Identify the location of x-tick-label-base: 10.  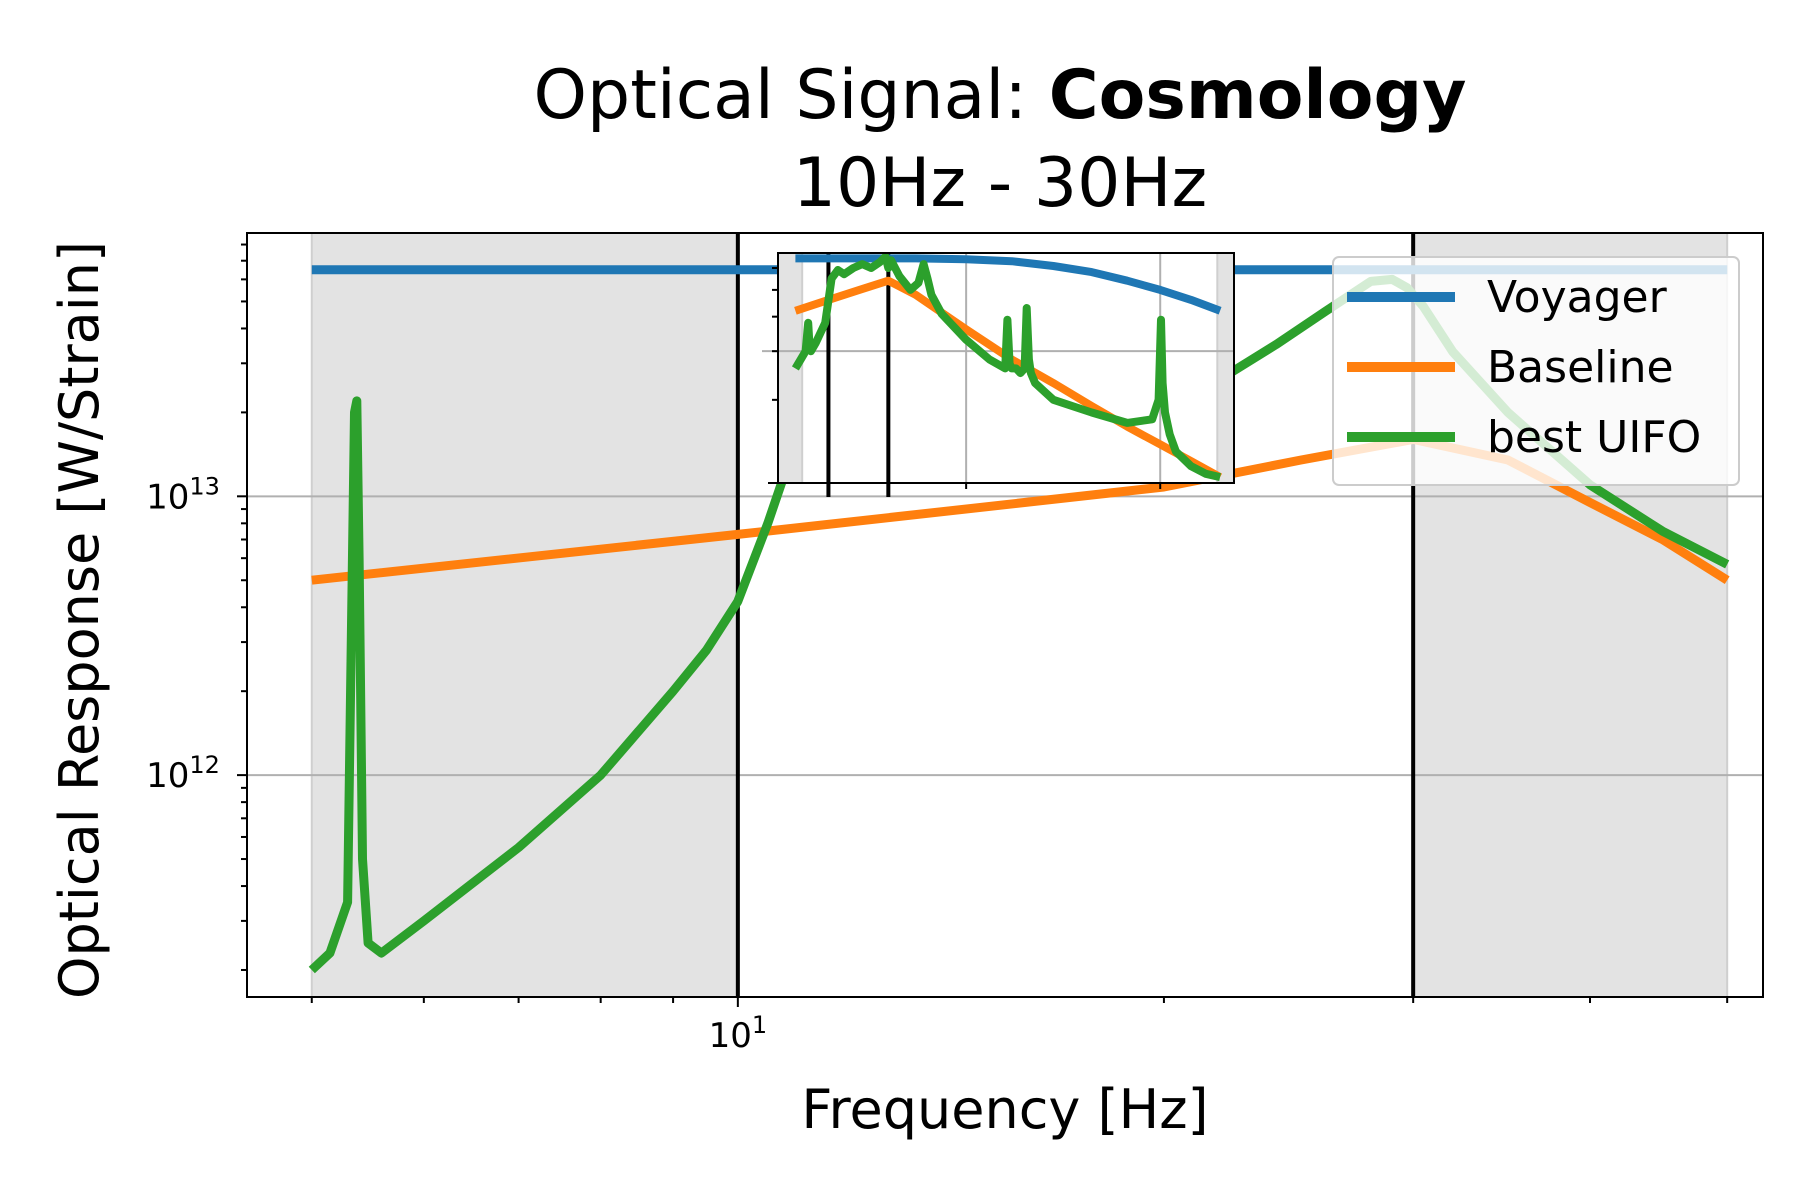
(730, 1036).